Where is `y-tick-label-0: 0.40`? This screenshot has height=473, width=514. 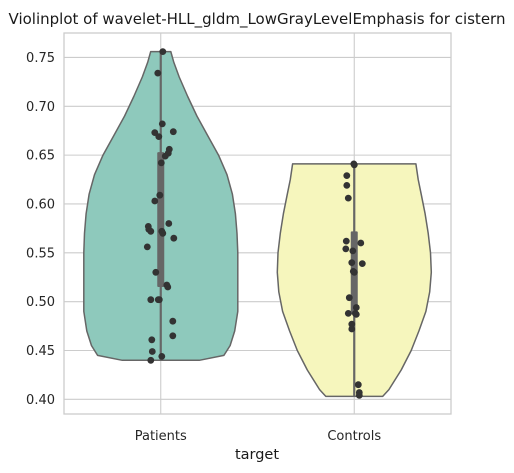
y-tick-label-0: 0.40 is located at coordinates (40, 400).